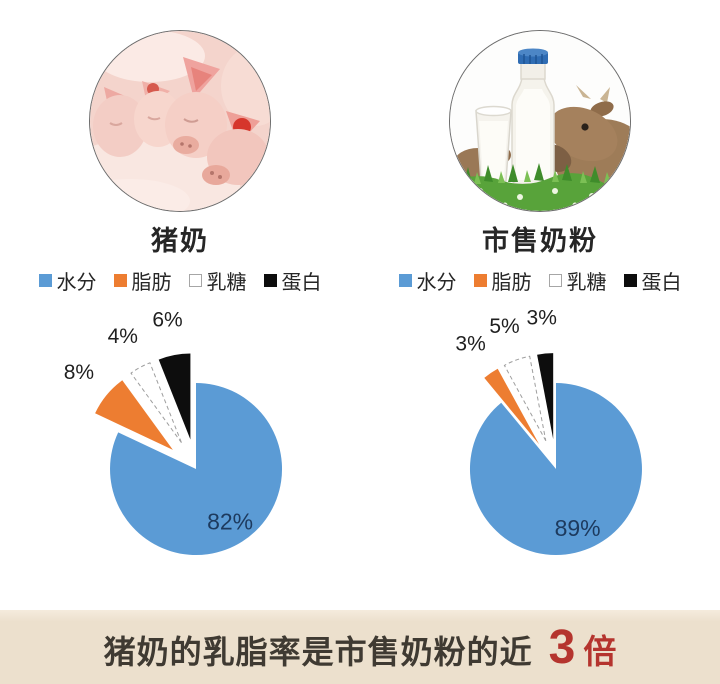 This screenshot has height=684, width=720. What do you see at coordinates (600, 651) in the screenshot?
I see `conclusion-unit: 倍` at bounding box center [600, 651].